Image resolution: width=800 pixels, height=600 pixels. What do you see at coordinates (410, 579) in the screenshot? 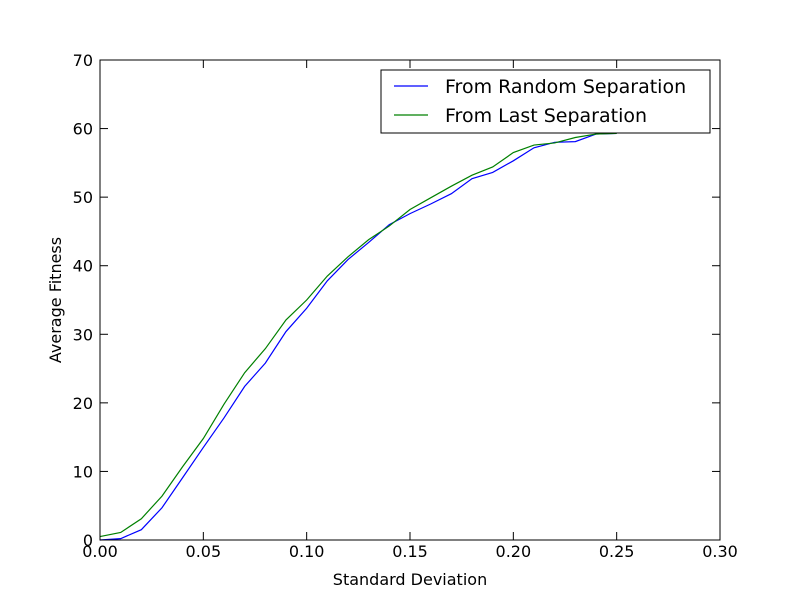
I see `x-axis-label: Standard Deviation` at bounding box center [410, 579].